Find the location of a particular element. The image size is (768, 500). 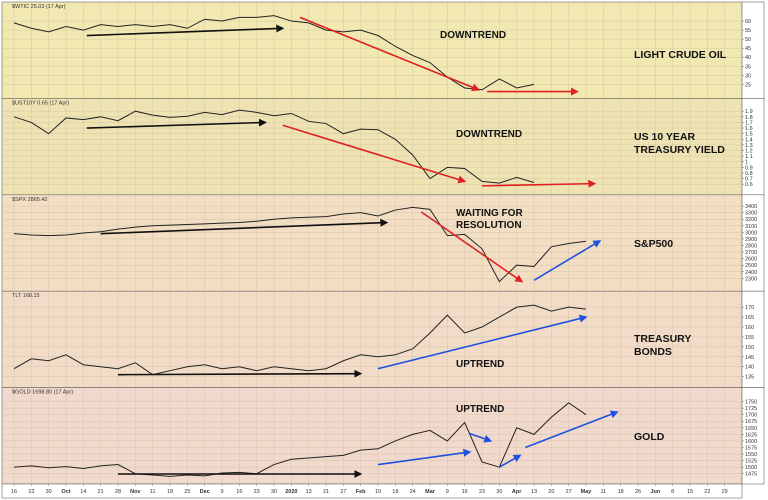

y-tick-label: 2900 is located at coordinates (751, 240).